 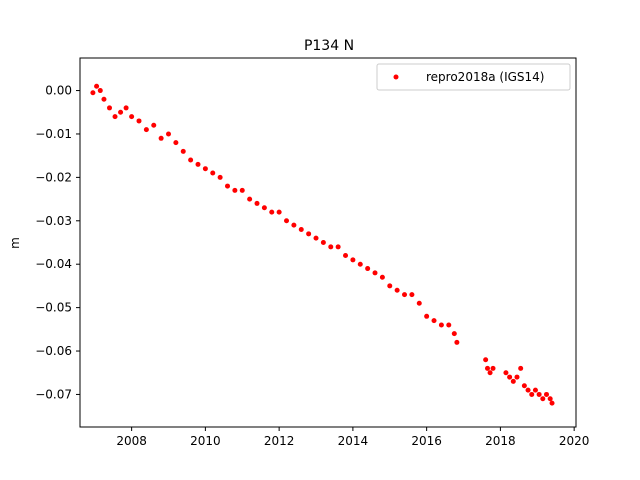 What do you see at coordinates (57, 242) in the screenshot?
I see `y-axis-ticks: 0.00 −0.01 −0.02 −0.03 −0.04 −0.05 −0.06 −0.07` at bounding box center [57, 242].